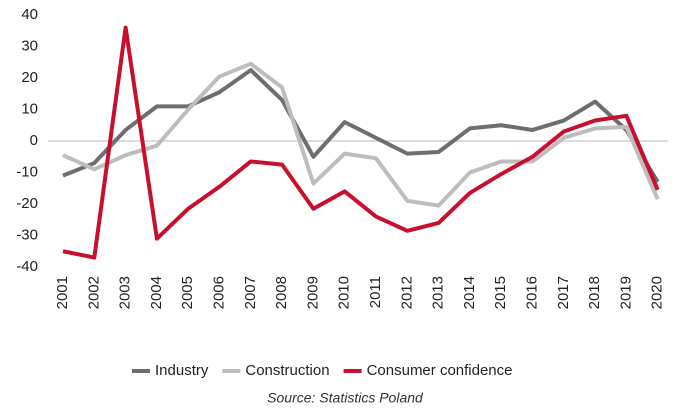 This screenshot has width=683, height=411. Describe the element at coordinates (345, 398) in the screenshot. I see `source-note: Source: Statistics Poland` at that location.